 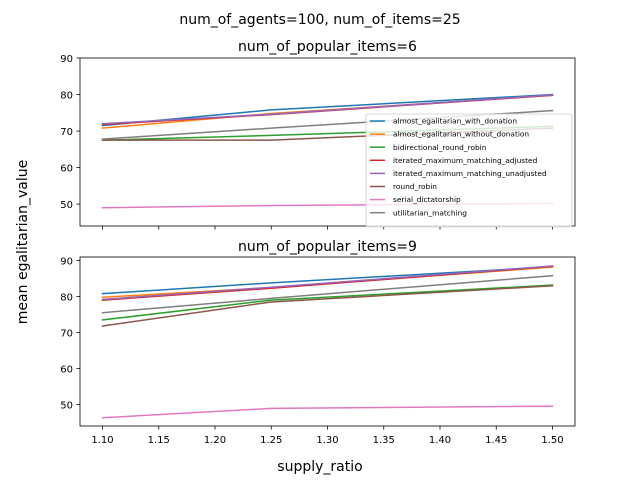 I want to click on legend-label-bidirectional_round_robin: bidirectional_round_robin, so click(x=440, y=147).